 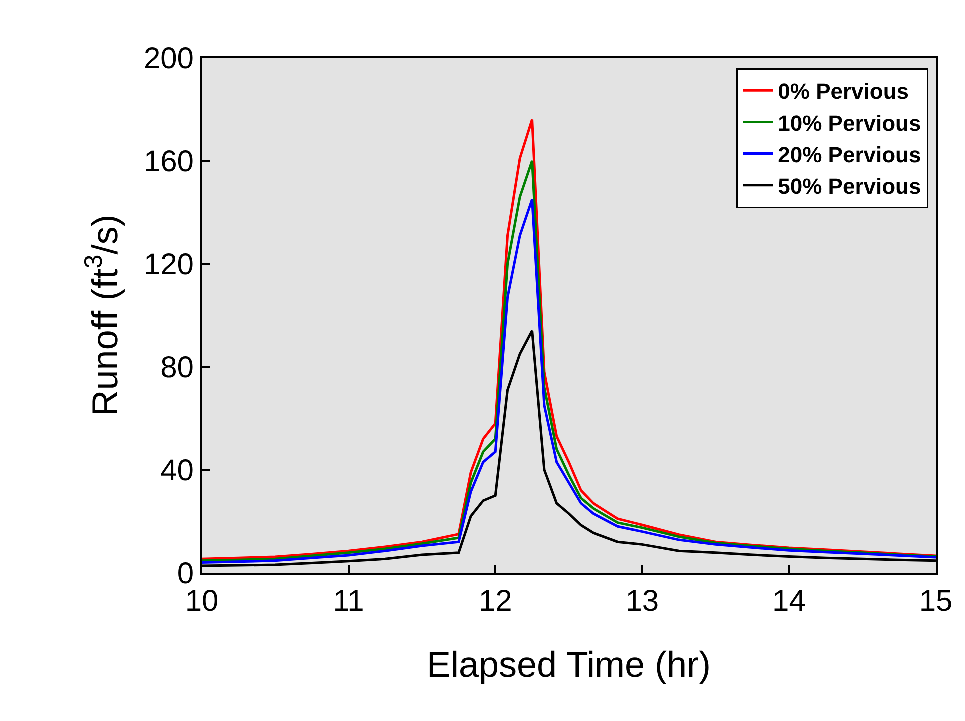 What do you see at coordinates (169, 162) in the screenshot?
I see `y-tick-label: 160` at bounding box center [169, 162].